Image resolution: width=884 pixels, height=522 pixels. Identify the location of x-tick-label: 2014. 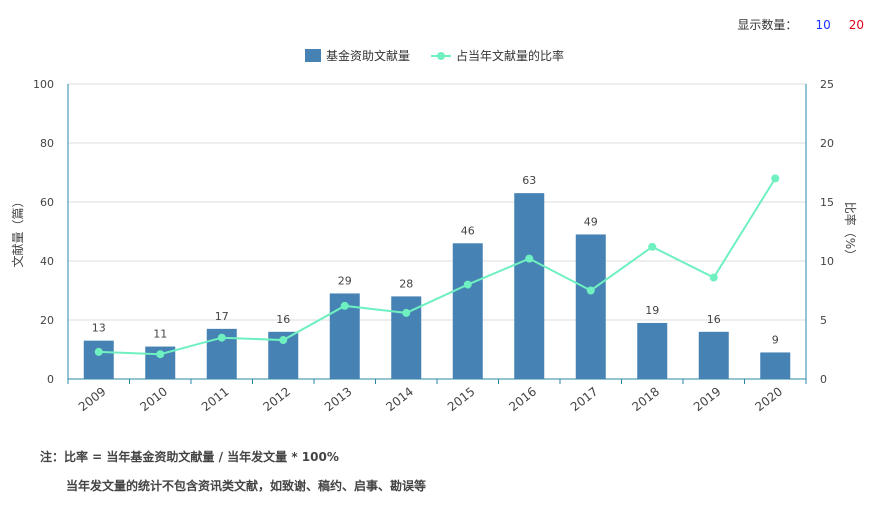
(399, 399).